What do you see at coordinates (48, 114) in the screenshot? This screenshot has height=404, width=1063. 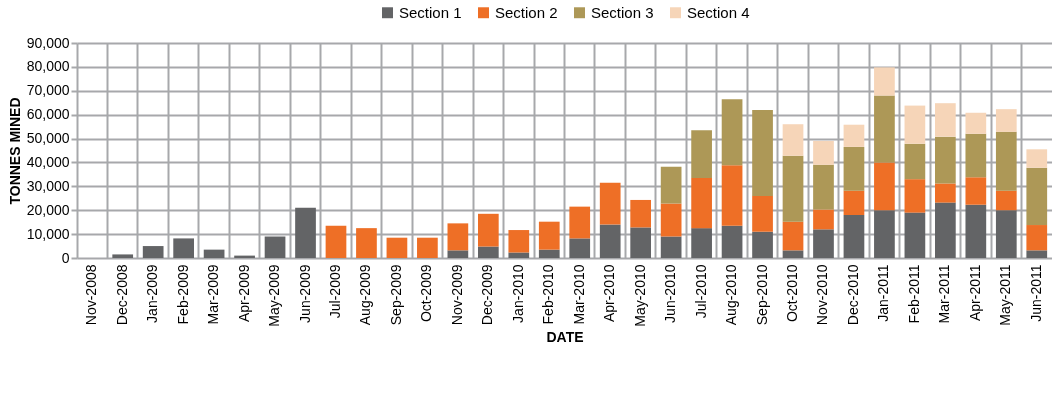 I see `y-tick-label: 60,000` at bounding box center [48, 114].